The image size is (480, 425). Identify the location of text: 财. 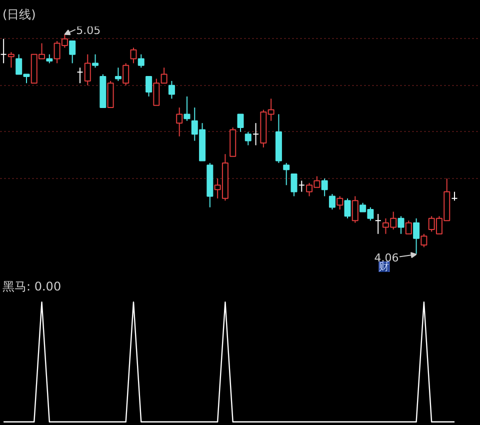
(384, 267).